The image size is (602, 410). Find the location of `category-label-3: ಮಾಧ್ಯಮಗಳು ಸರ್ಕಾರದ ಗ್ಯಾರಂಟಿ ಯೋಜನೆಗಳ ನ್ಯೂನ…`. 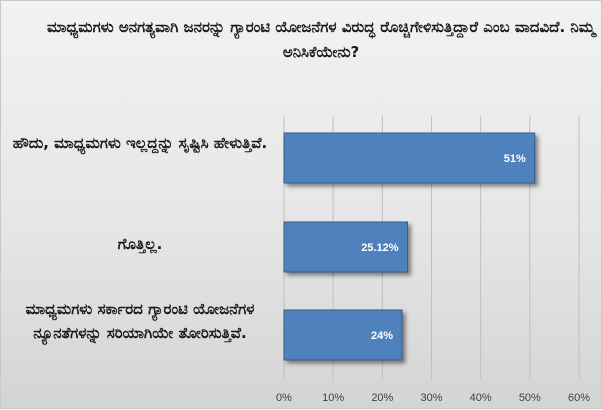

category-label-3: ಮಾಧ್ಯಮಗಳು ಸರ್ಕಾರದ ಗ್ಯಾರಂಟಿ ಯೋಜನೆಗಳ ನ್ಯೂನ… is located at coordinates (140, 321).